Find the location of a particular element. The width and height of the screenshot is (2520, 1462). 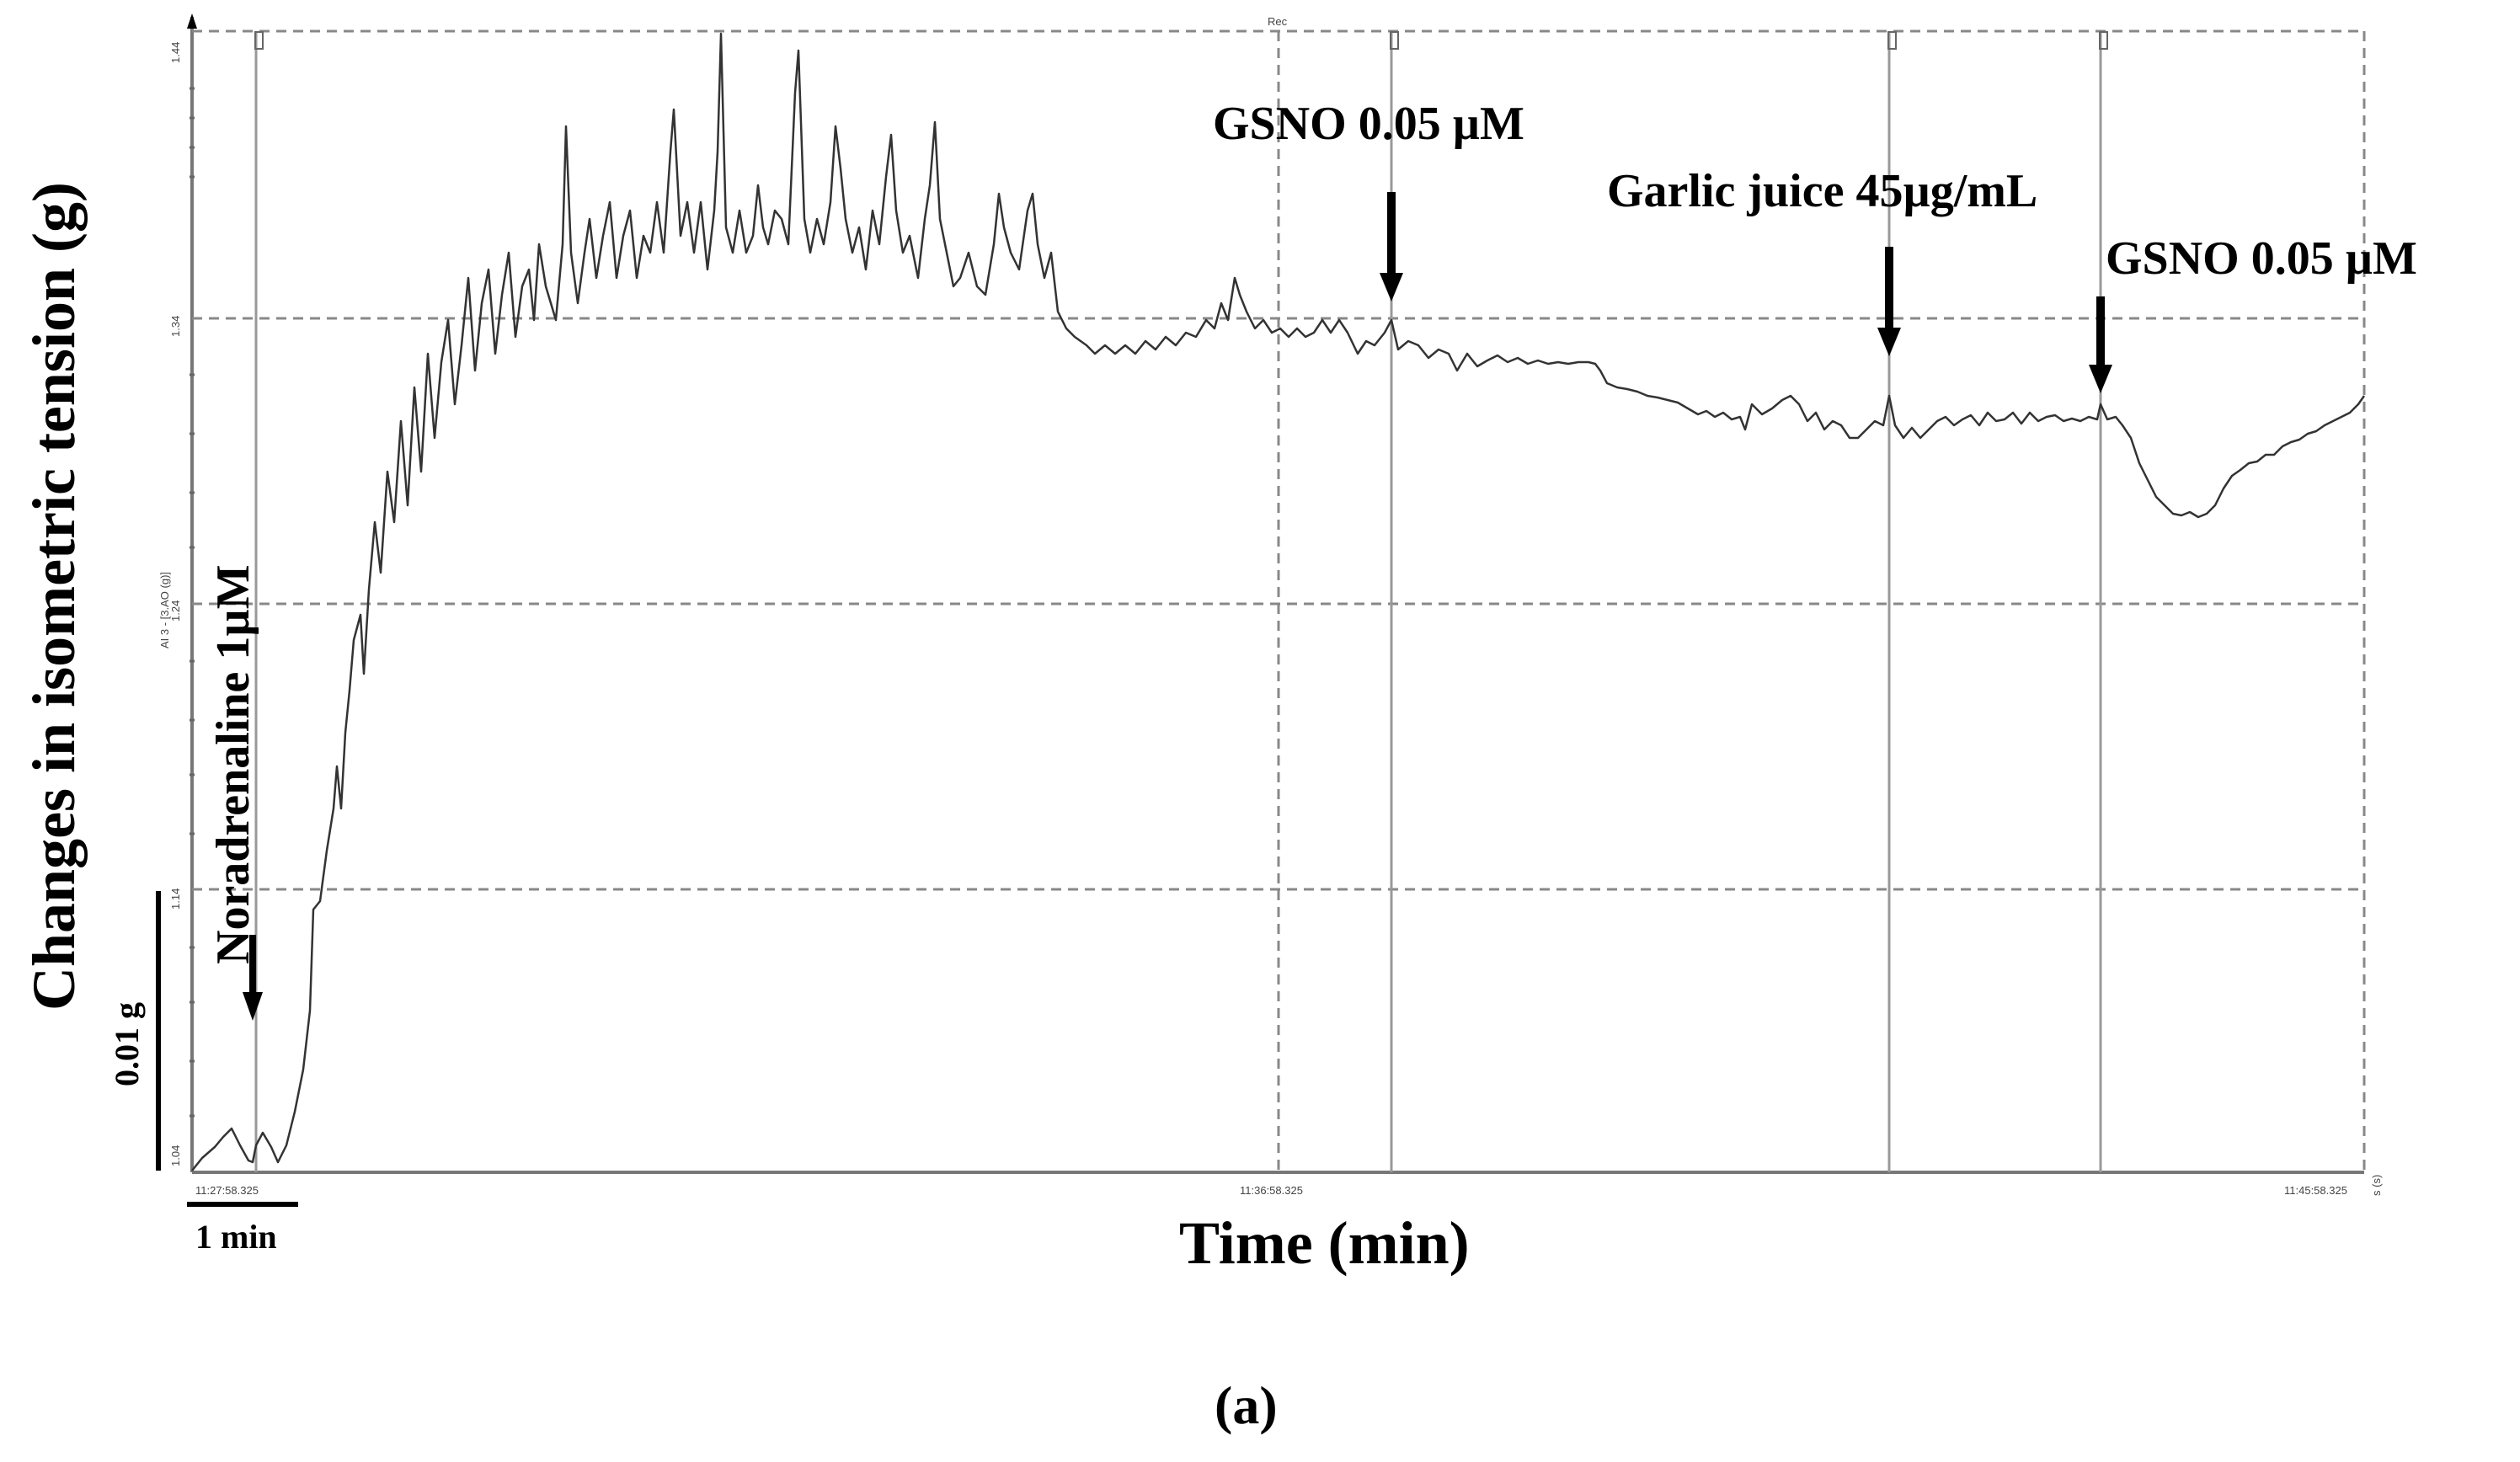

y-tick-1.44: 1.44 is located at coordinates (175, 52).